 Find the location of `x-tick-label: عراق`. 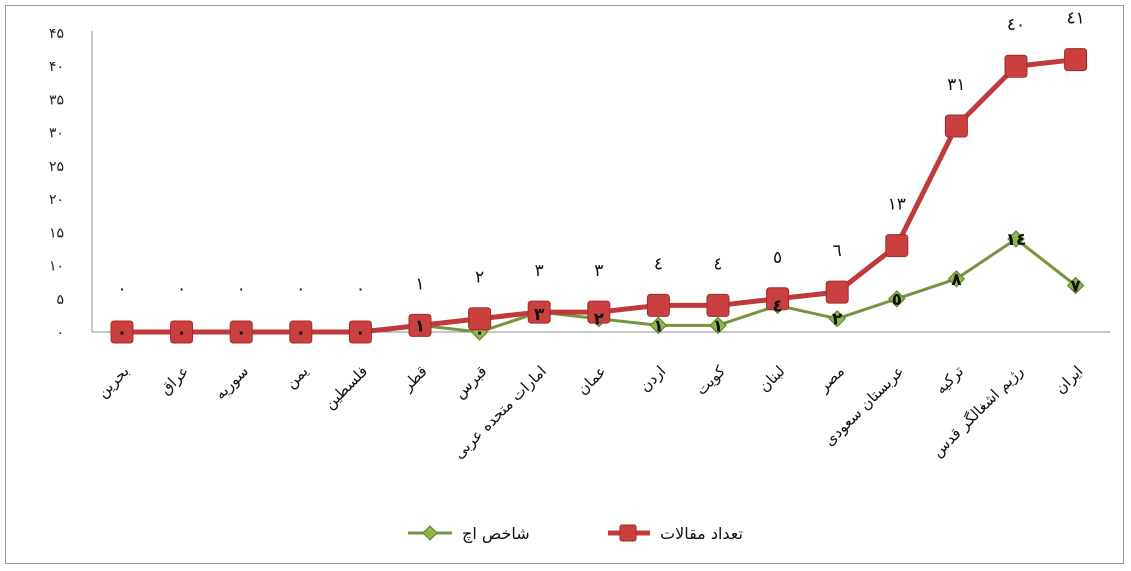

x-tick-label: عراق is located at coordinates (174, 380).